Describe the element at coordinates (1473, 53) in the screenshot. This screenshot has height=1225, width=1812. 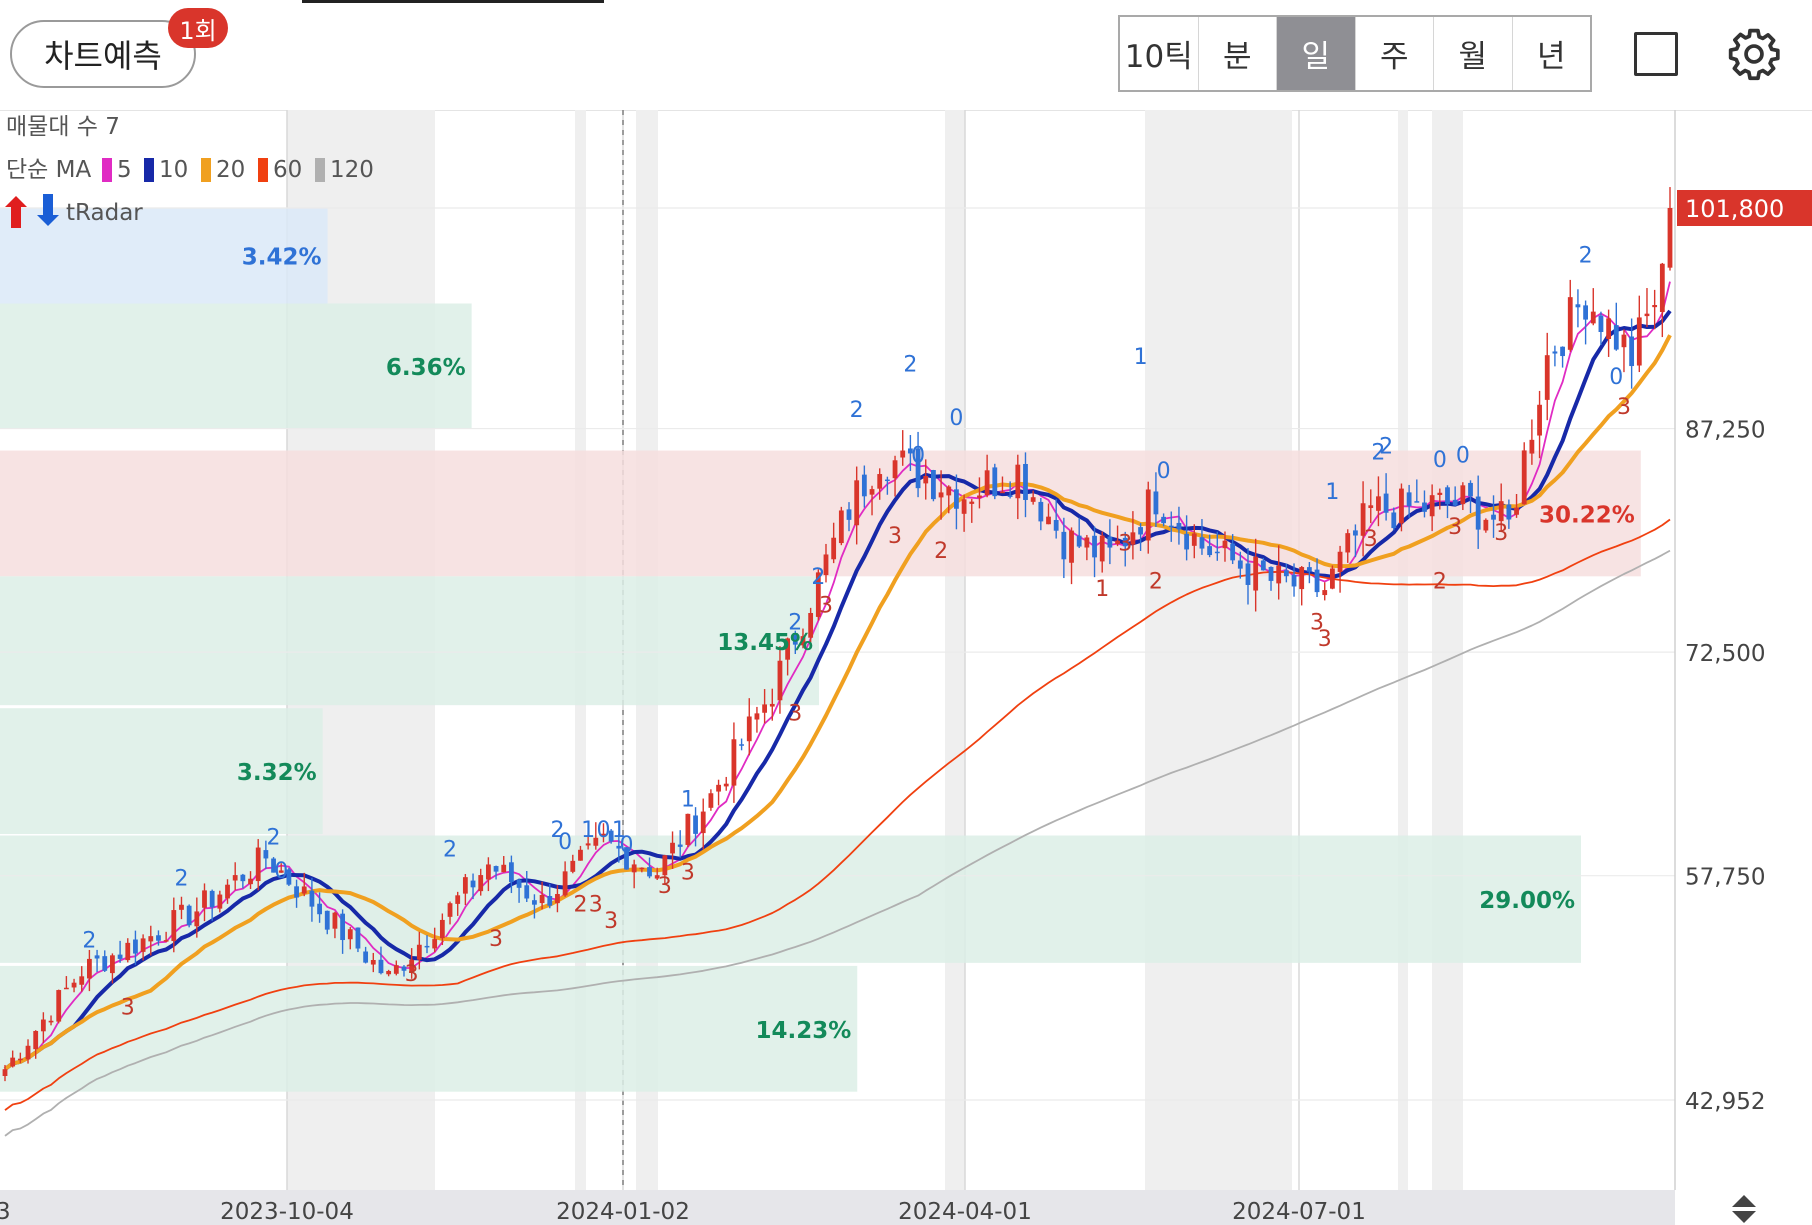
I see `tab-month: 월` at that location.